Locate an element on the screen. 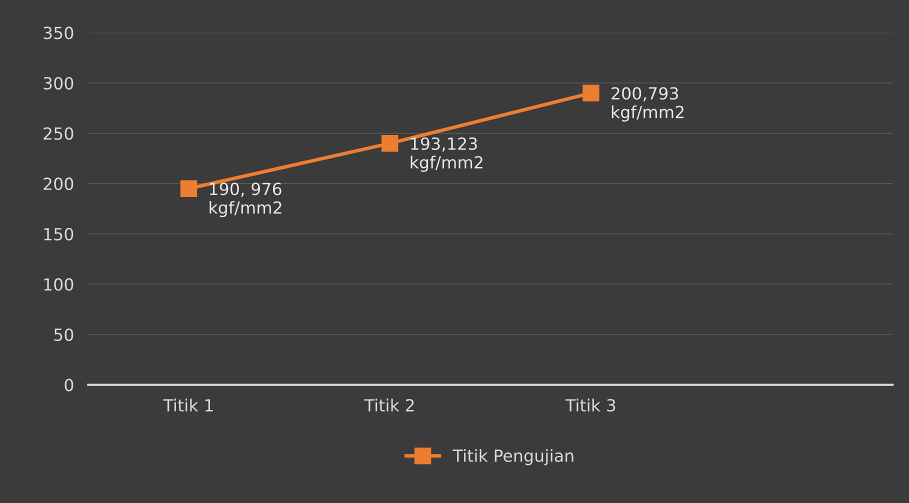 The width and height of the screenshot is (909, 503). y-tick-label: 100 is located at coordinates (59, 284).